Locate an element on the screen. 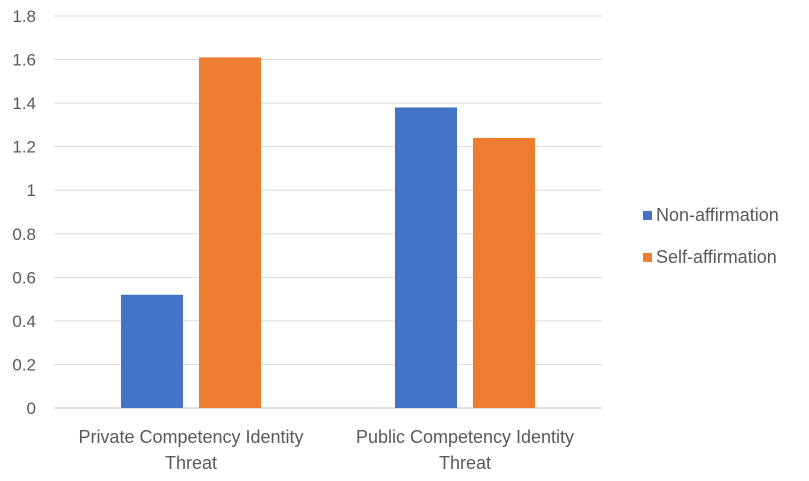 The width and height of the screenshot is (809, 481). legend-label: Non-affirmation is located at coordinates (717, 215).